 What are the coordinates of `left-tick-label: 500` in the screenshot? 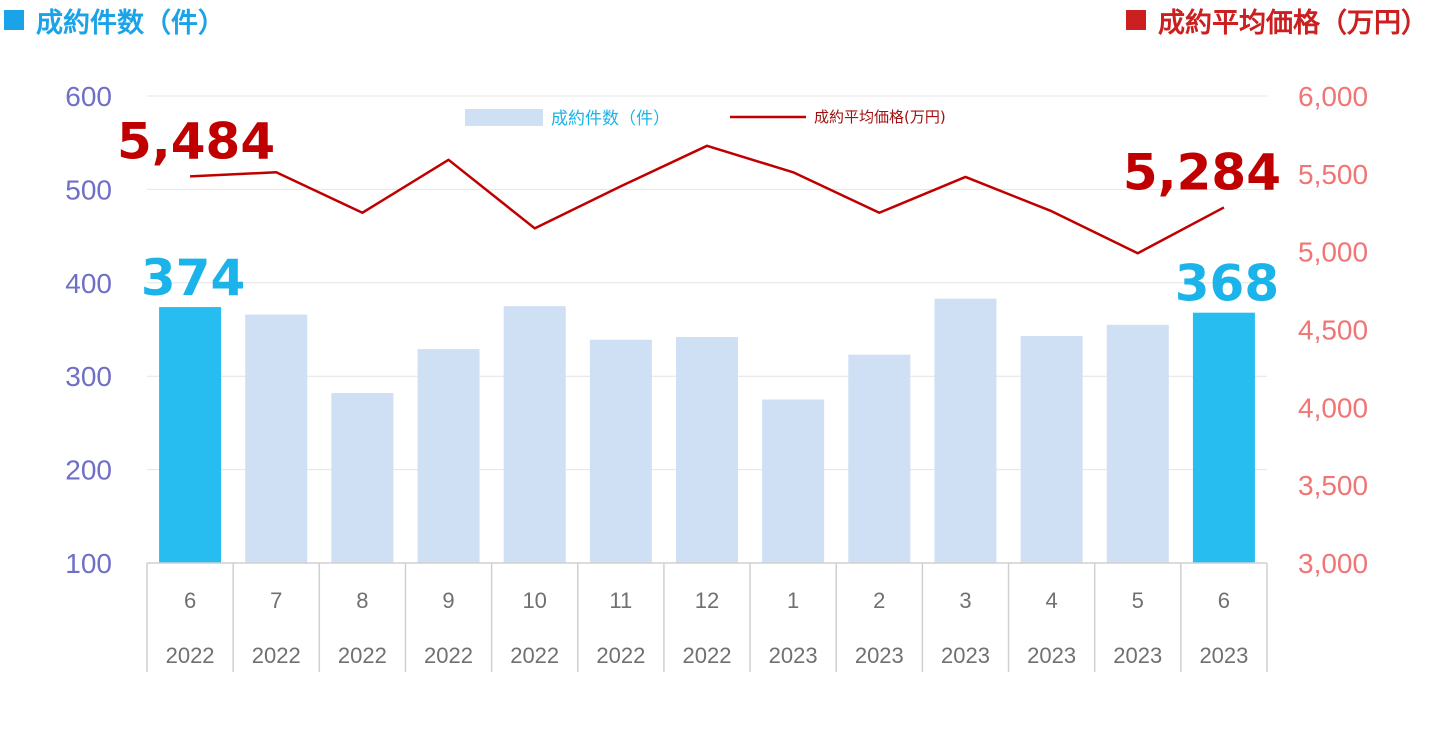 It's located at (88, 189).